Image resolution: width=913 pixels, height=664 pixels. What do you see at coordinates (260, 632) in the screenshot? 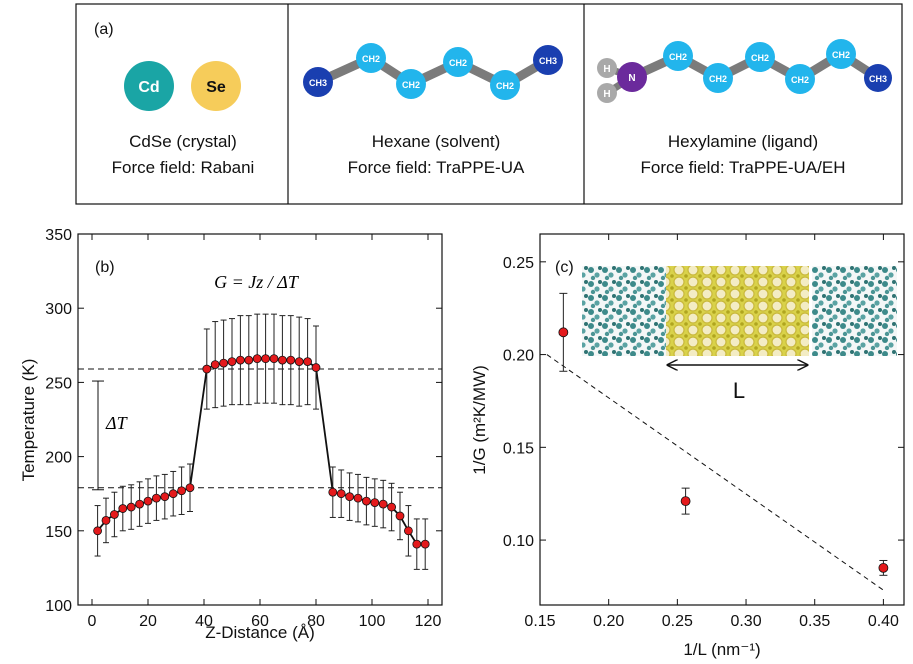
I see `panel-b-x-axis-label: Z-Distance (Å)` at bounding box center [260, 632].